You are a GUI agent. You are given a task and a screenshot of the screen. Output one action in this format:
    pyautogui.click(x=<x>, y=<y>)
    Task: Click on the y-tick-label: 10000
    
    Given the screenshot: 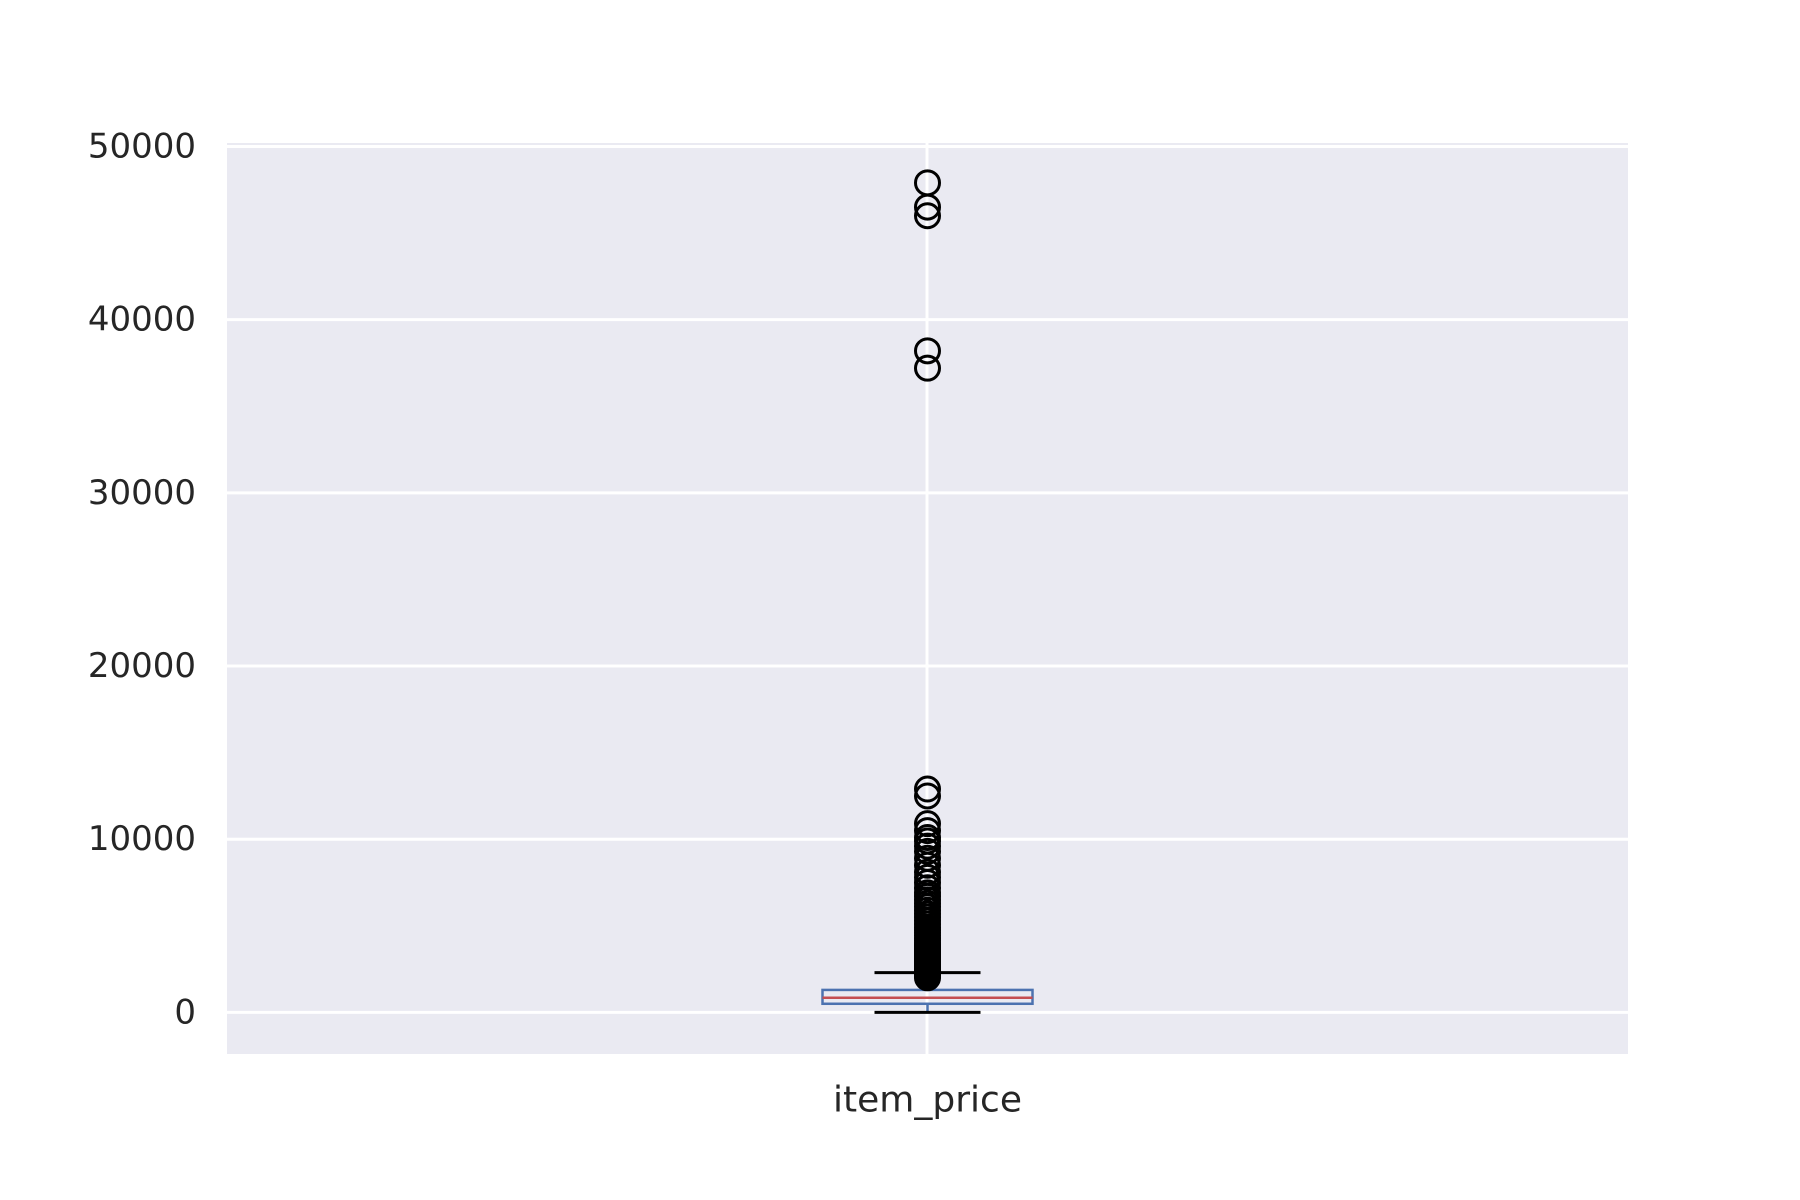 What is the action you would take?
    pyautogui.click(x=142, y=839)
    